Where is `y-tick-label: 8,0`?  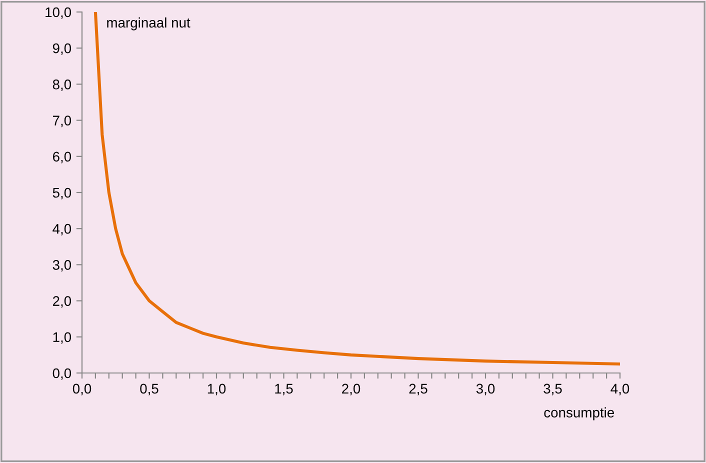 y-tick-label: 8,0 is located at coordinates (62, 86).